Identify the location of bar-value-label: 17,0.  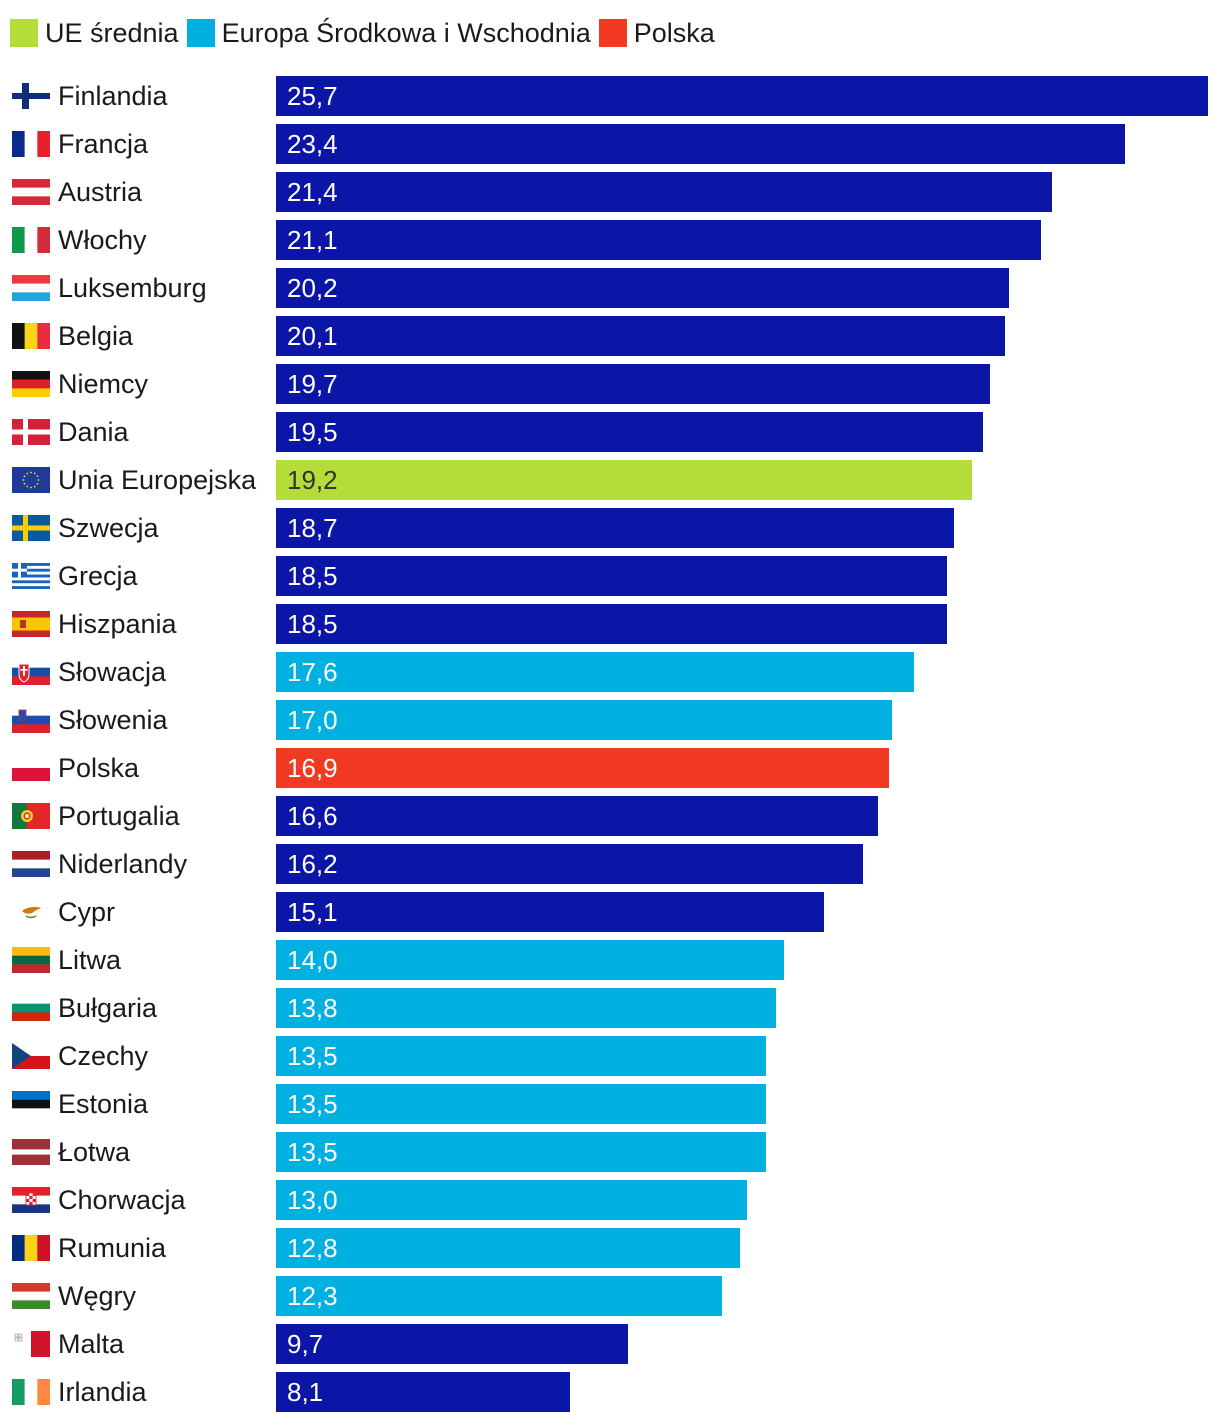
(312, 720).